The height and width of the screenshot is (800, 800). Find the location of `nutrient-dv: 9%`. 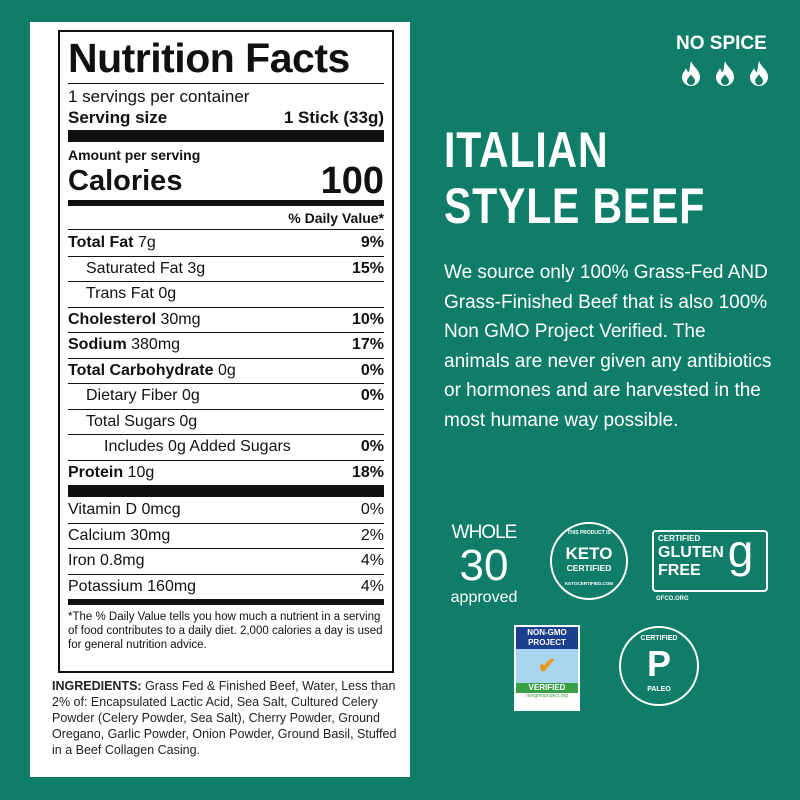

nutrient-dv: 9% is located at coordinates (372, 242).